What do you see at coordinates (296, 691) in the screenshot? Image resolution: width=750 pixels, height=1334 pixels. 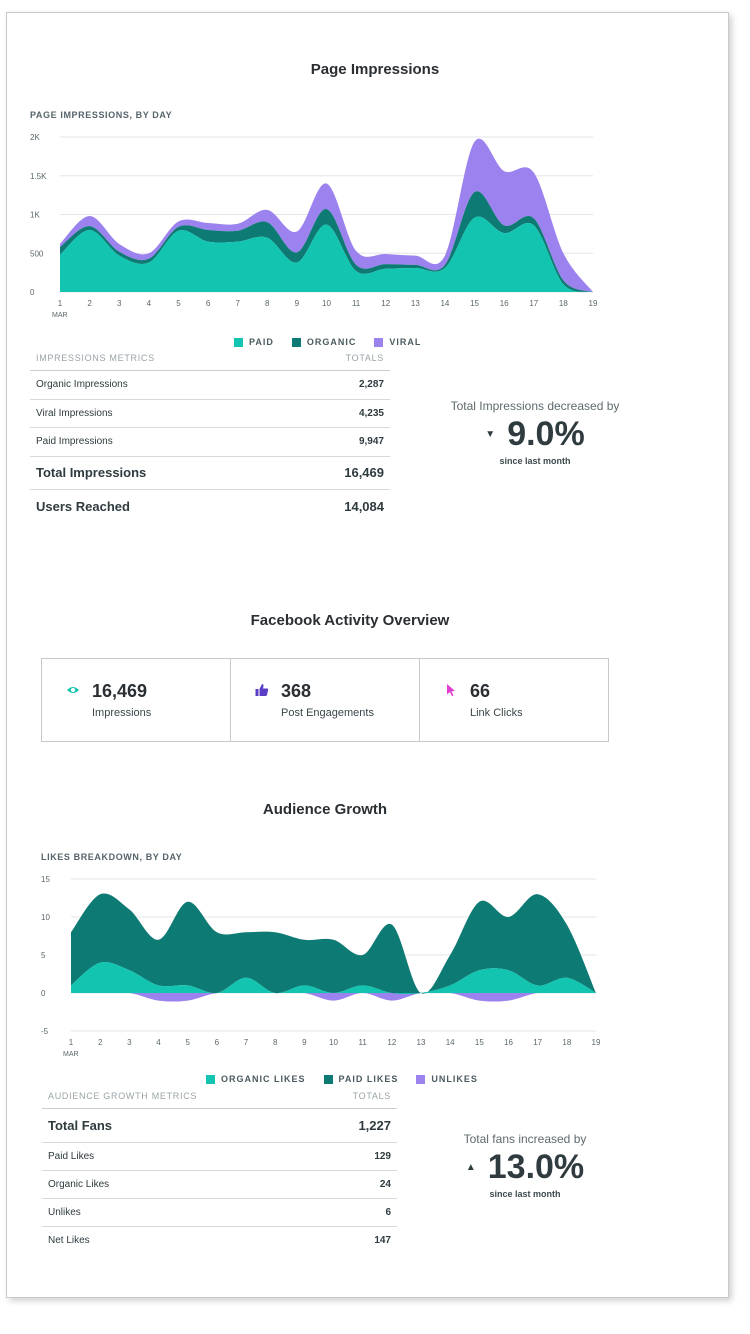 I see `activity-value: 368` at bounding box center [296, 691].